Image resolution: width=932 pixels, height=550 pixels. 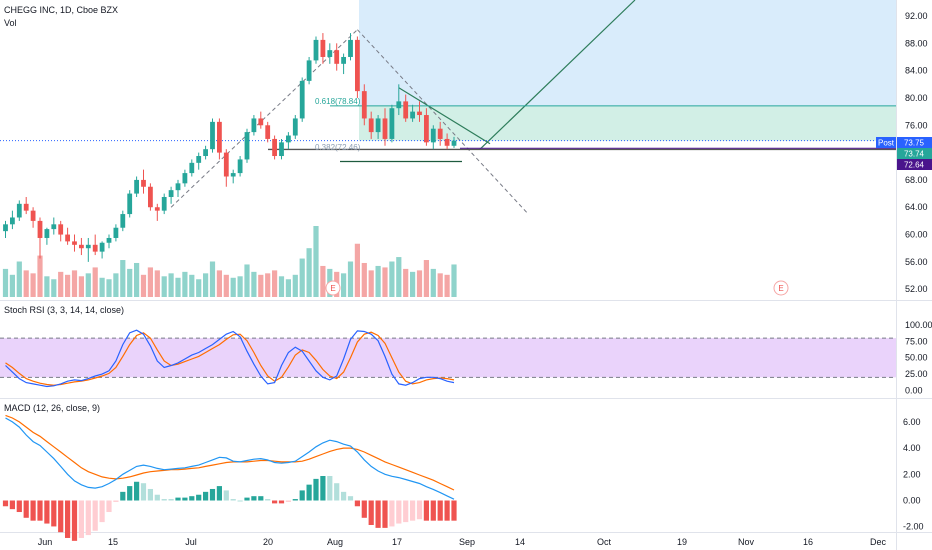 I want to click on date-tick-label: 20, so click(x=268, y=542).